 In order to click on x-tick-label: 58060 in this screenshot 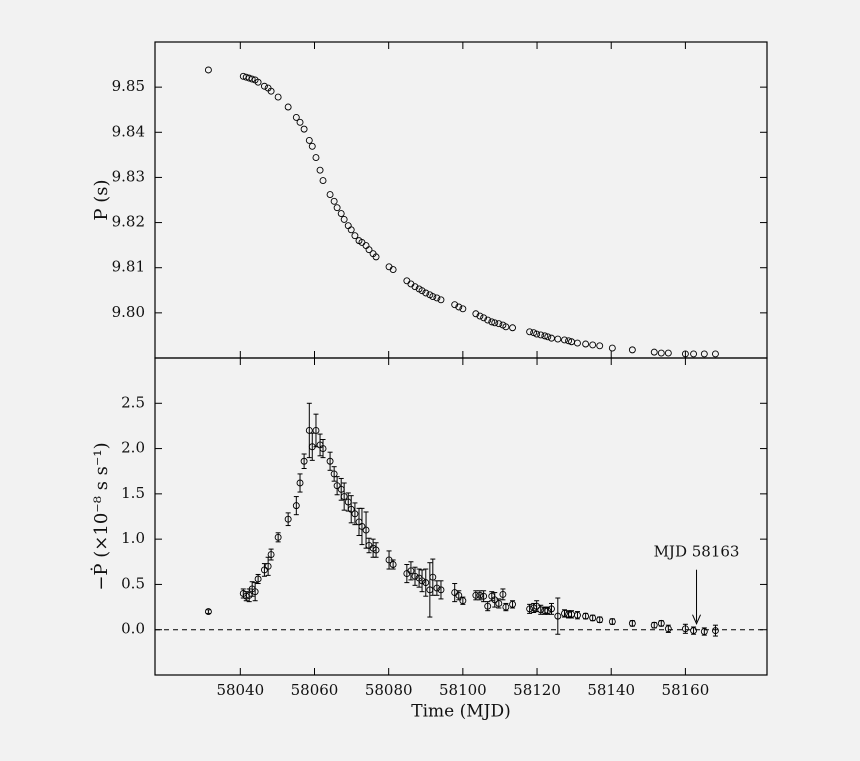, I will do `click(315, 690)`.